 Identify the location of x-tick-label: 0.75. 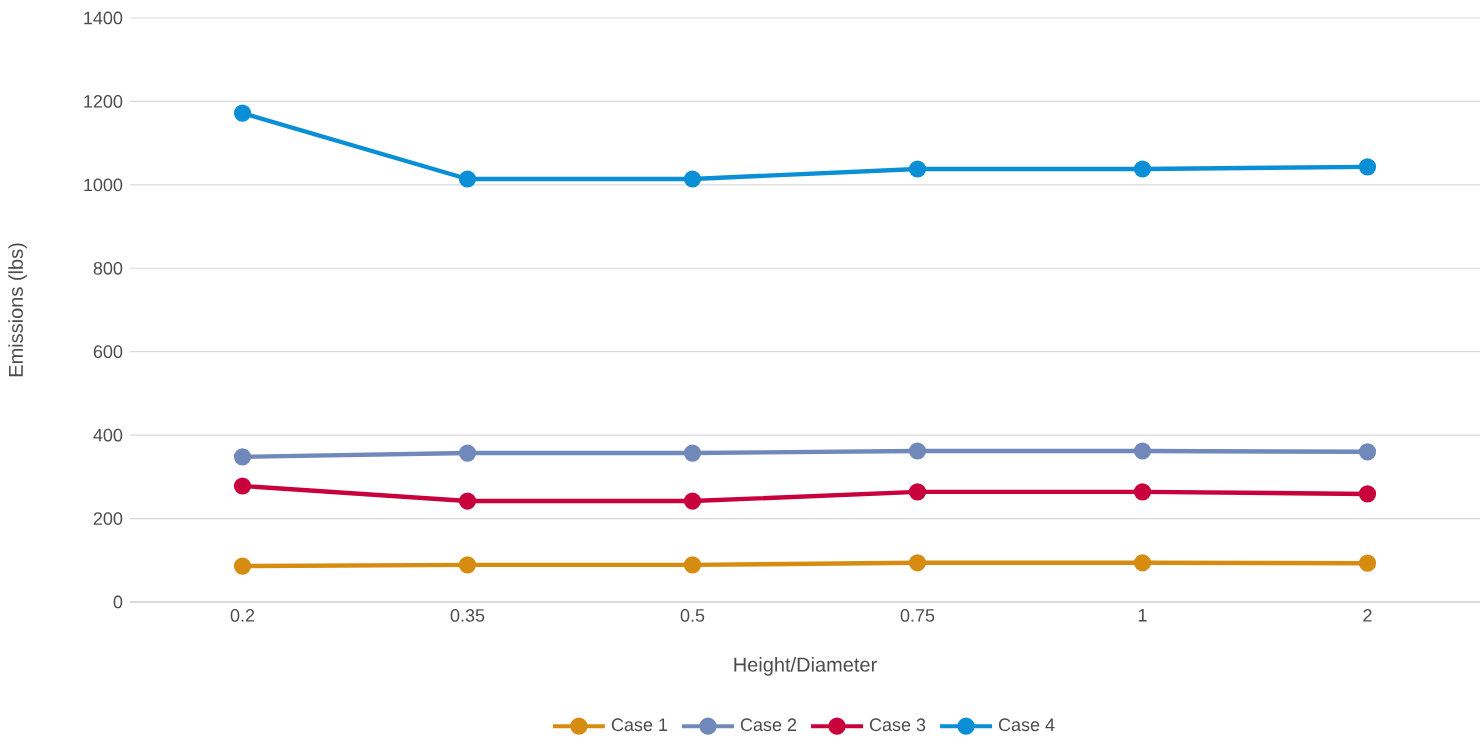
(917, 615).